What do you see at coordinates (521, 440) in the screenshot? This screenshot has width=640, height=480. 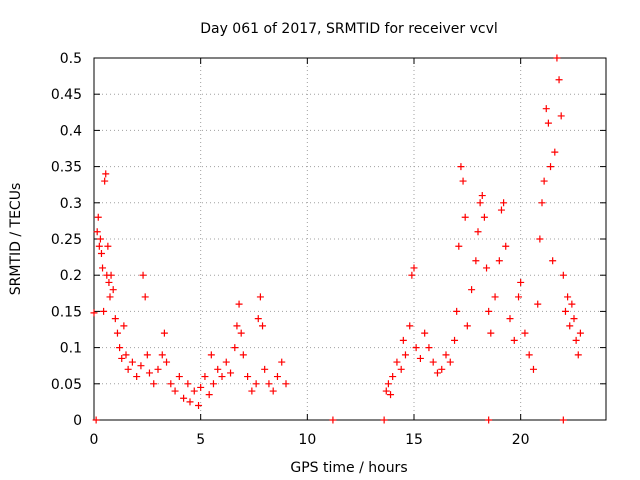 I see `x-tick-label: 20` at bounding box center [521, 440].